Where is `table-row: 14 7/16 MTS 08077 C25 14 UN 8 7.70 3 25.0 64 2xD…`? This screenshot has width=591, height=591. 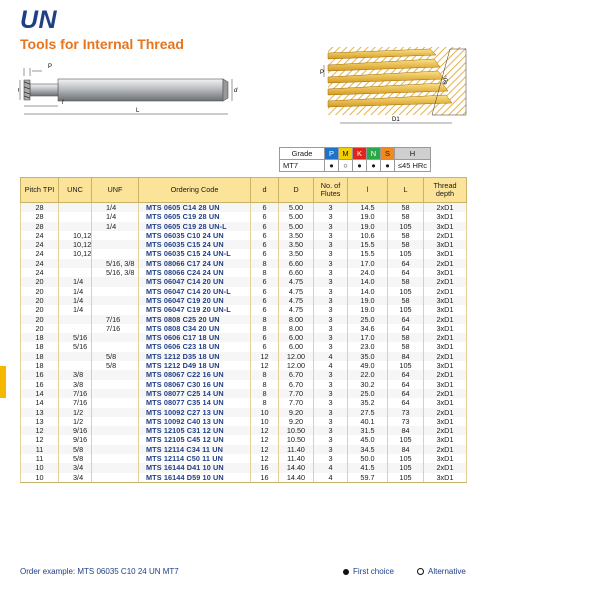
table-row: 14 7/16 MTS 08077 C25 14 UN 8 7.70 3 25.0 64 2xD… is located at coordinates (243, 393).